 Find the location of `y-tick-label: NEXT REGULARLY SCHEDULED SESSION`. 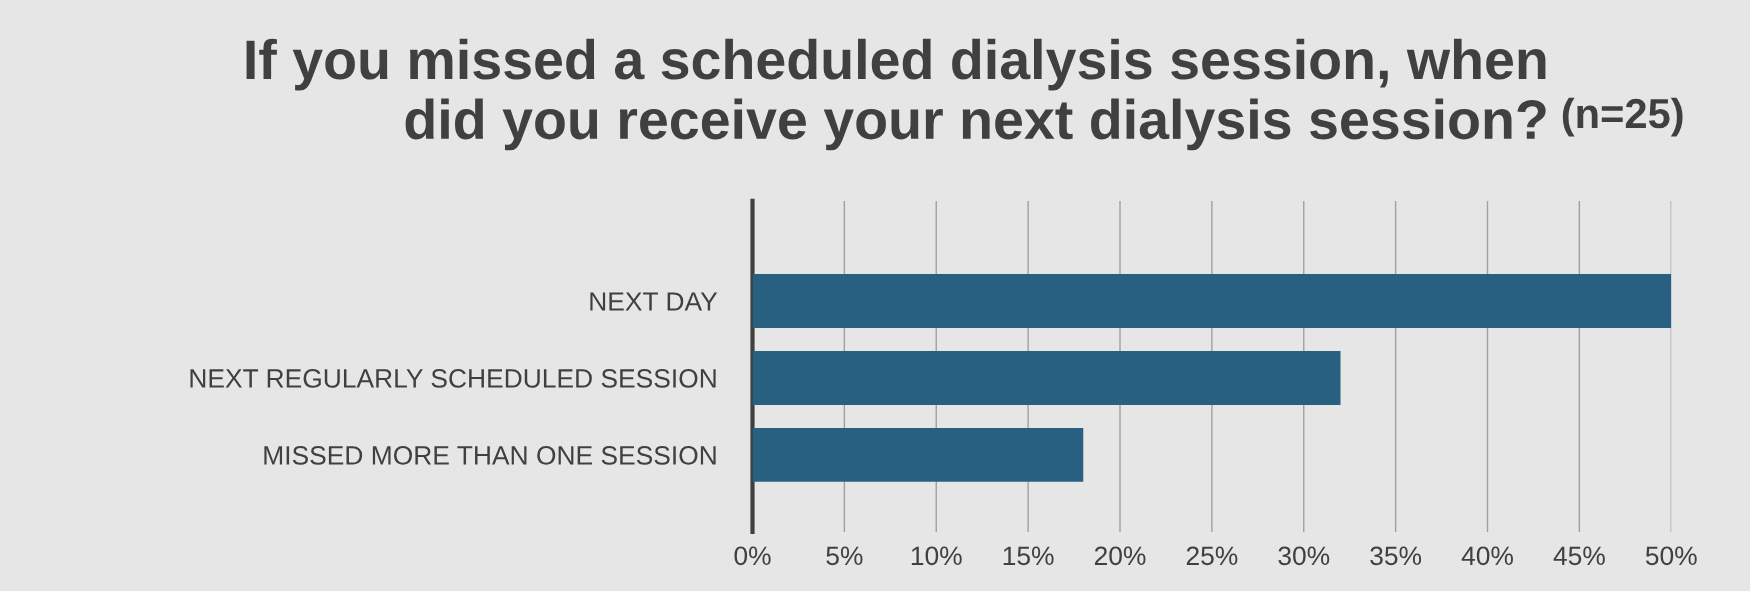

y-tick-label: NEXT REGULARLY SCHEDULED SESSION is located at coordinates (453, 378).